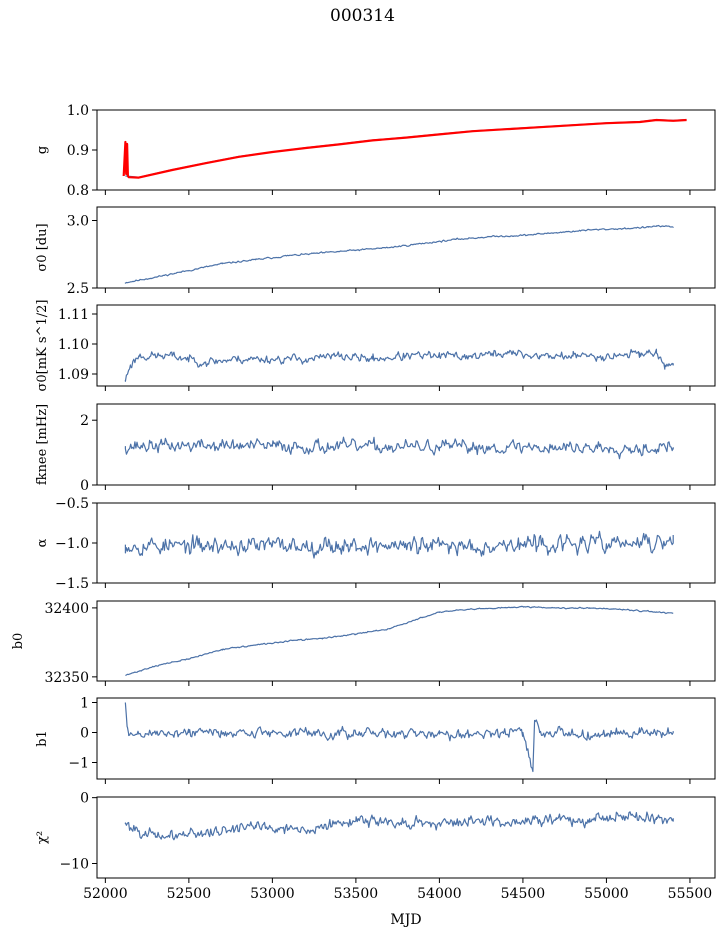  Describe the element at coordinates (42, 150) in the screenshot. I see `y-axis-label: g` at that location.